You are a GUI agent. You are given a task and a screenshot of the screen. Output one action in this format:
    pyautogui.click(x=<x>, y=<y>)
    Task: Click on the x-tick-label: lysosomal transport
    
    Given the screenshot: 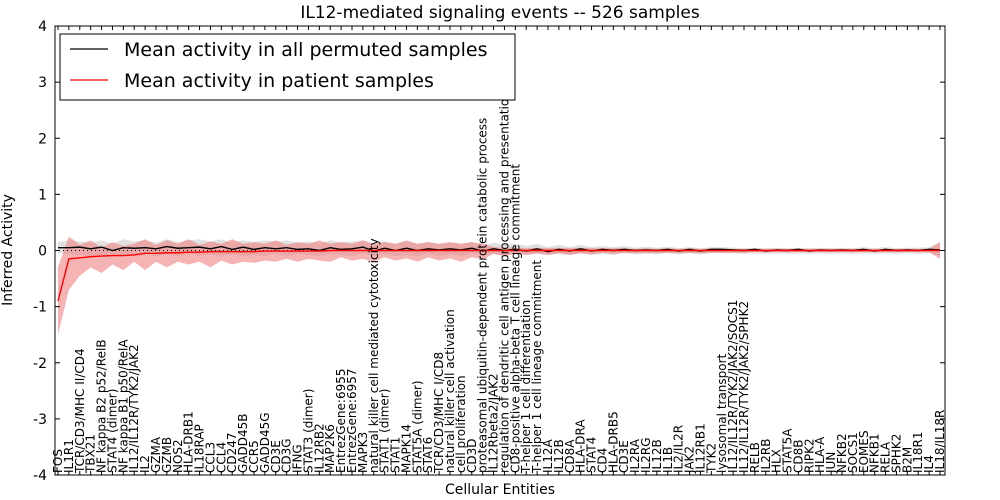 What is the action you would take?
    pyautogui.click(x=722, y=413)
    